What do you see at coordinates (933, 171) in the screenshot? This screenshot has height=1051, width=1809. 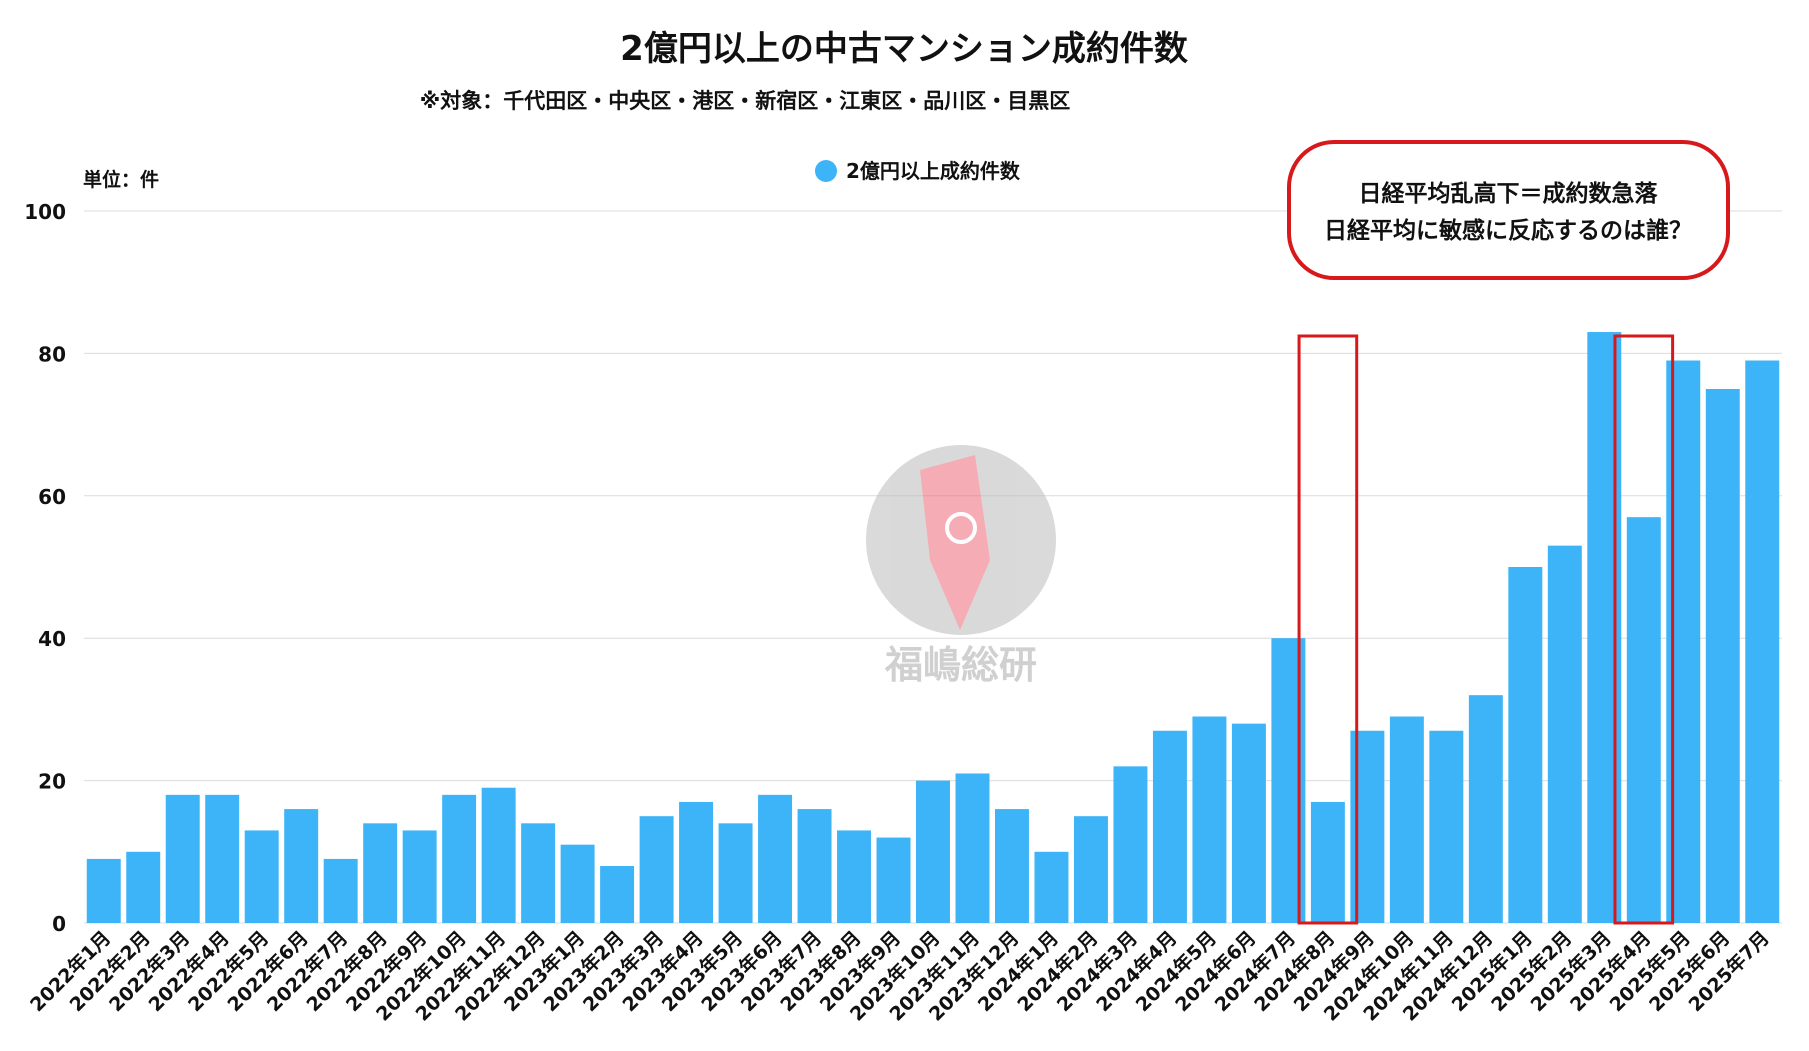 I see `legend-label: 2億円以上成約件数` at bounding box center [933, 171].